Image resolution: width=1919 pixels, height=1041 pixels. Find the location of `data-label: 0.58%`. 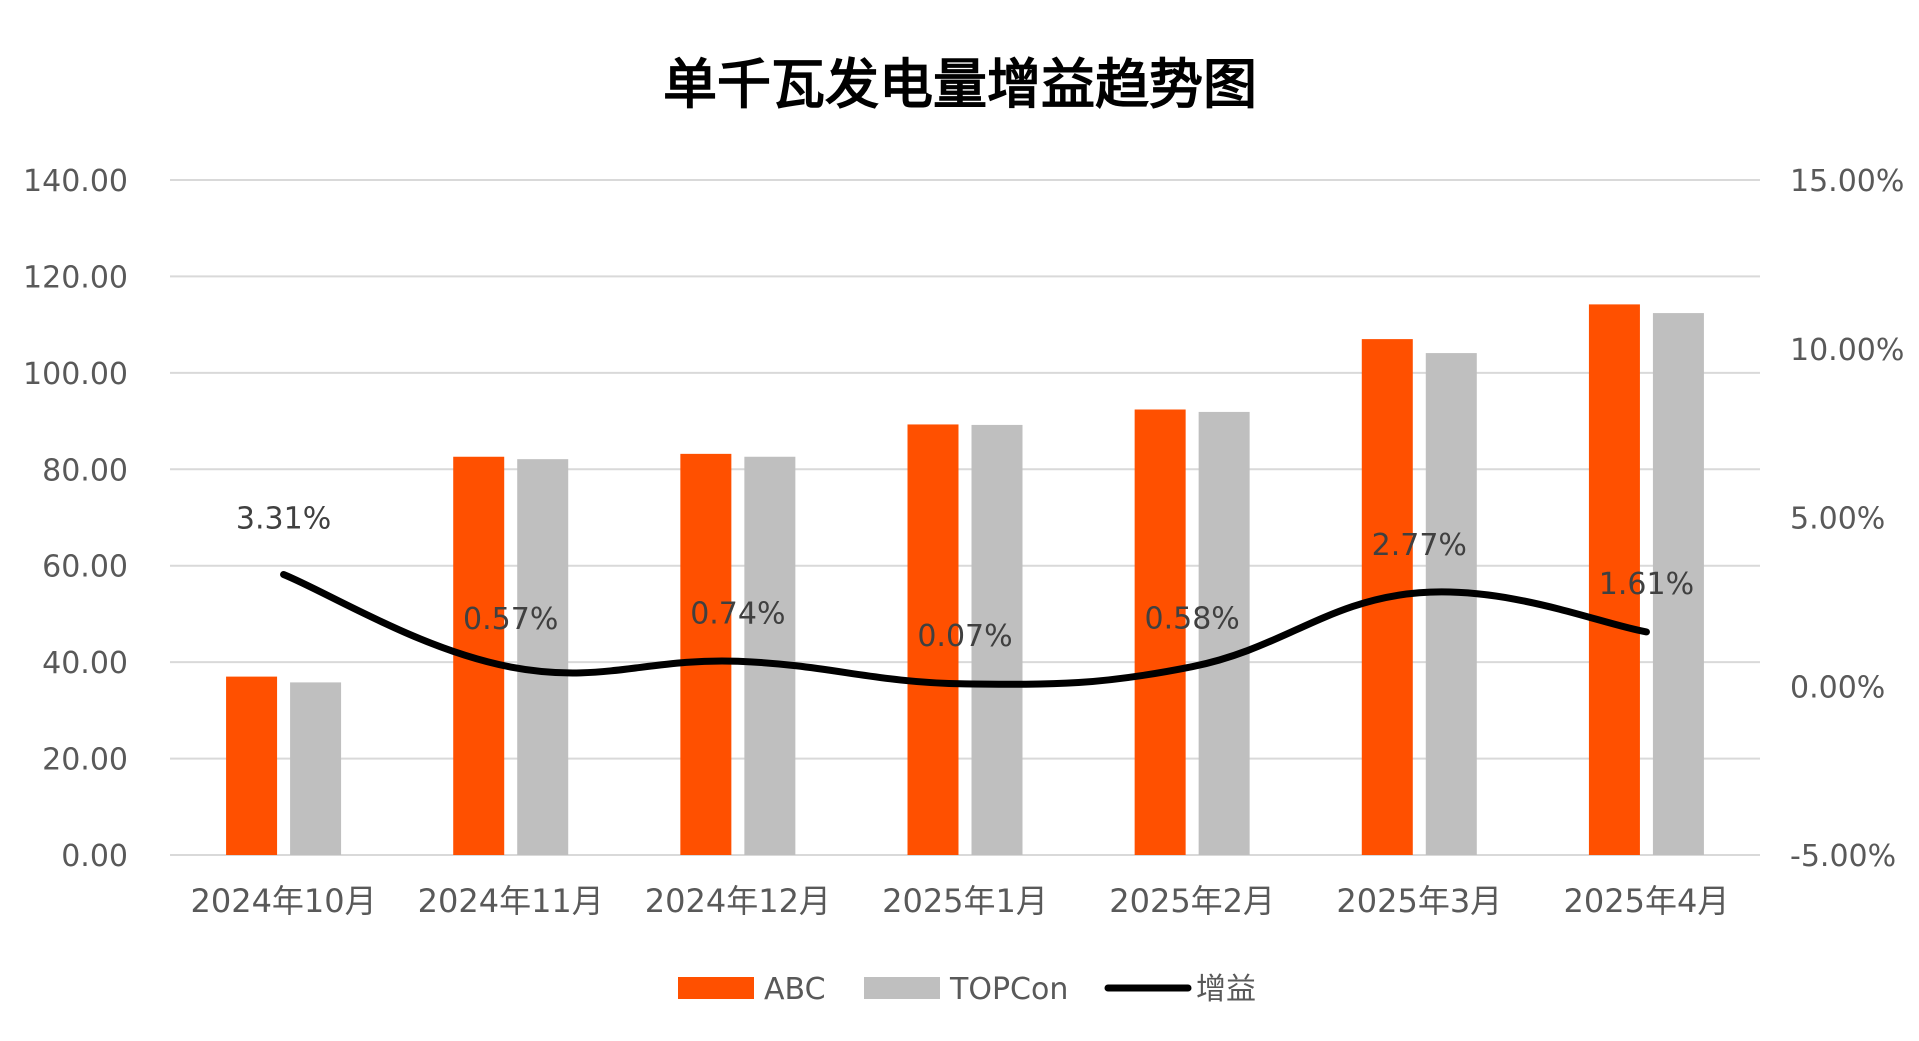

data-label: 0.58% is located at coordinates (1191, 619).